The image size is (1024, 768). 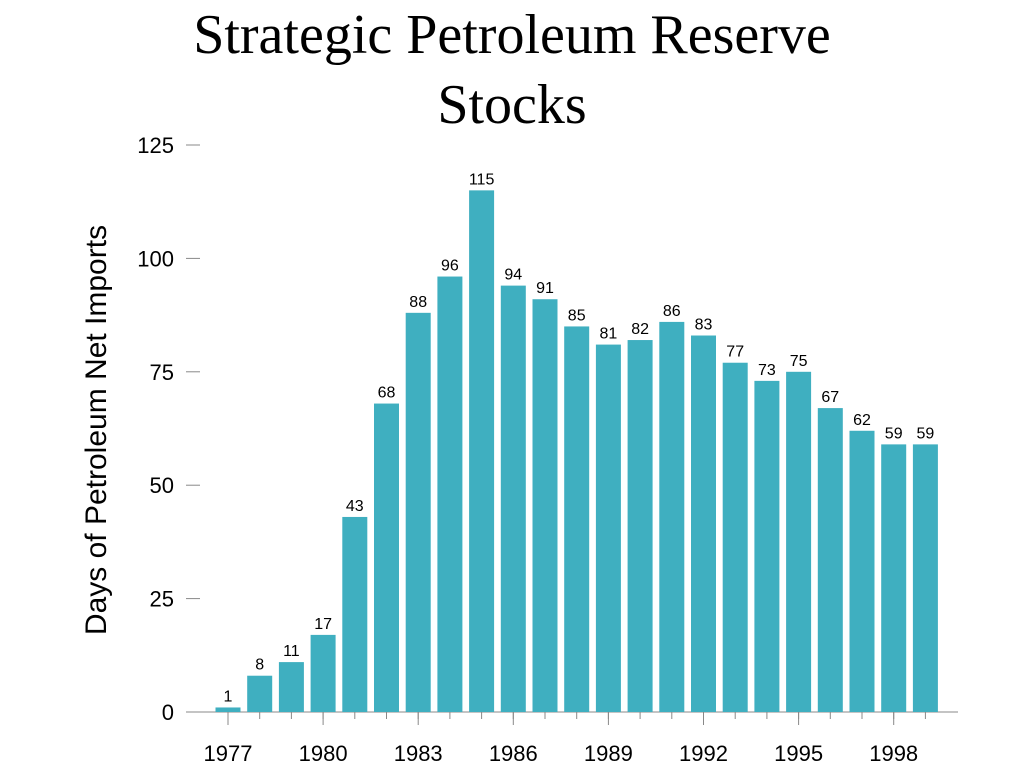 I want to click on bar-1983, so click(x=418, y=512).